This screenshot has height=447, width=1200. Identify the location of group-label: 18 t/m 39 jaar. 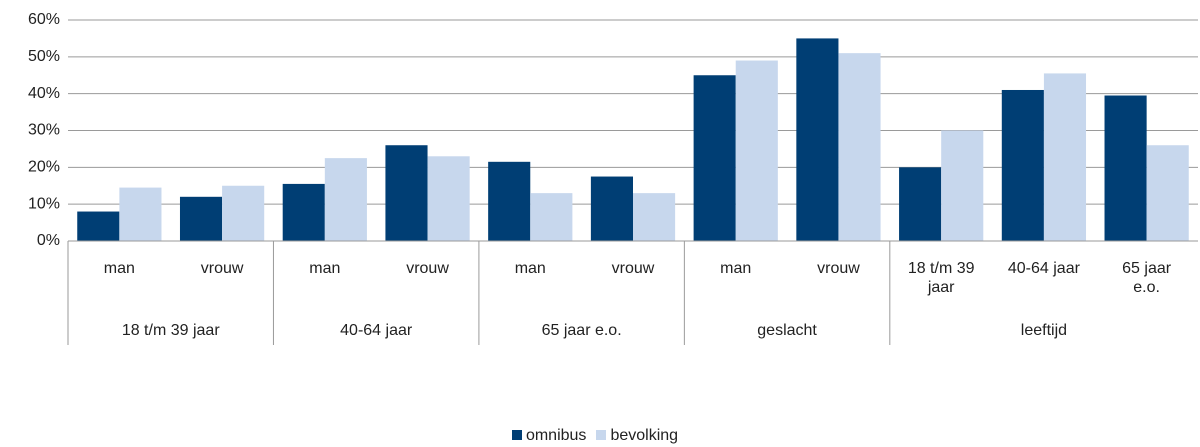
(170, 330).